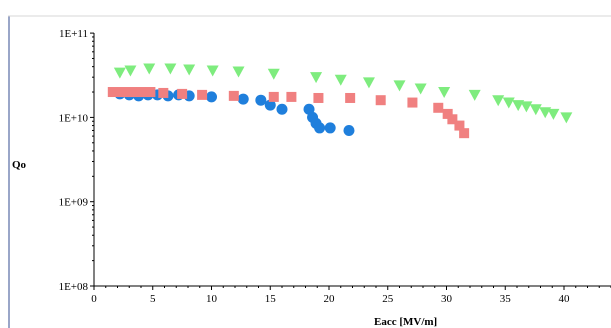  I want to click on x-tick-label: 10, so click(212, 299).